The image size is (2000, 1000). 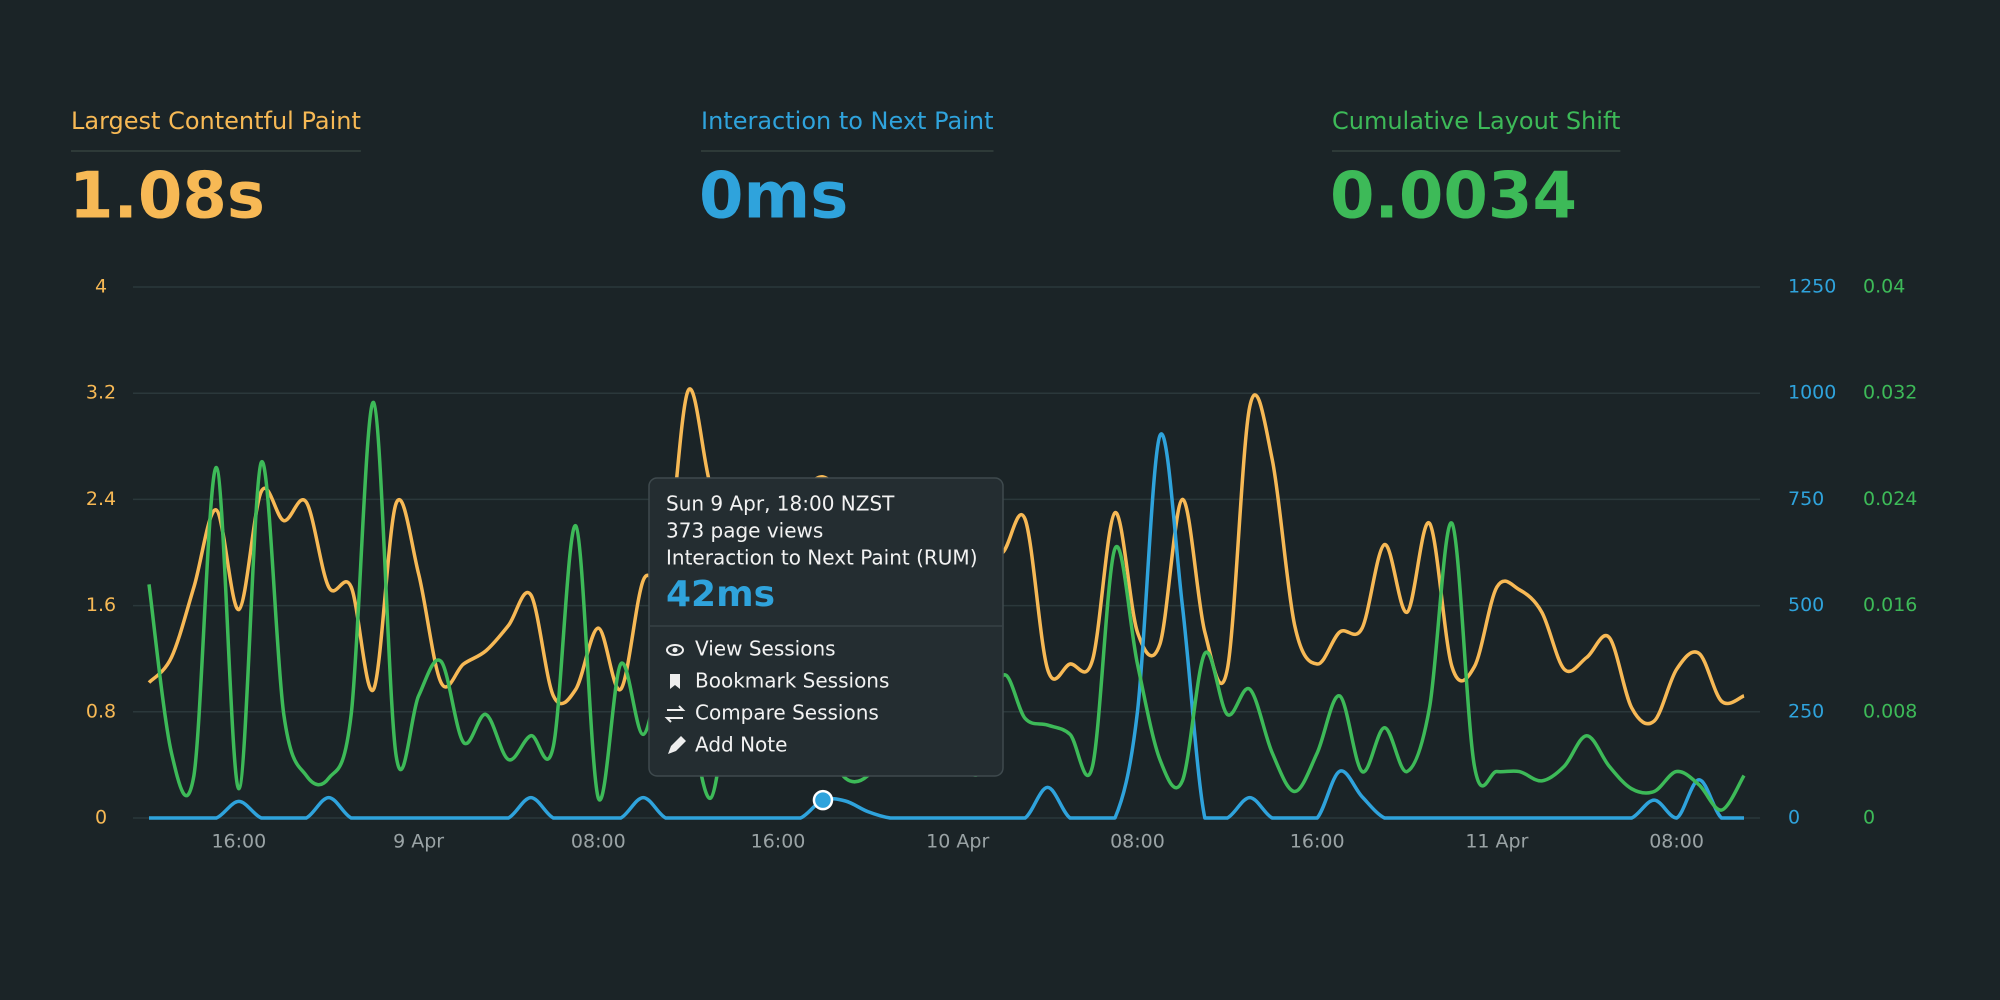 I want to click on add-note: Add Note, so click(x=727, y=745).